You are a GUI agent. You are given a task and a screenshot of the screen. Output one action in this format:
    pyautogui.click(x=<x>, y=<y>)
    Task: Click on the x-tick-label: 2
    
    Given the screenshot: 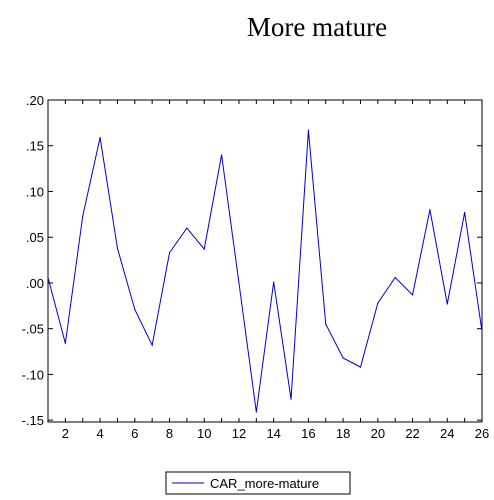 What is the action you would take?
    pyautogui.click(x=65, y=433)
    